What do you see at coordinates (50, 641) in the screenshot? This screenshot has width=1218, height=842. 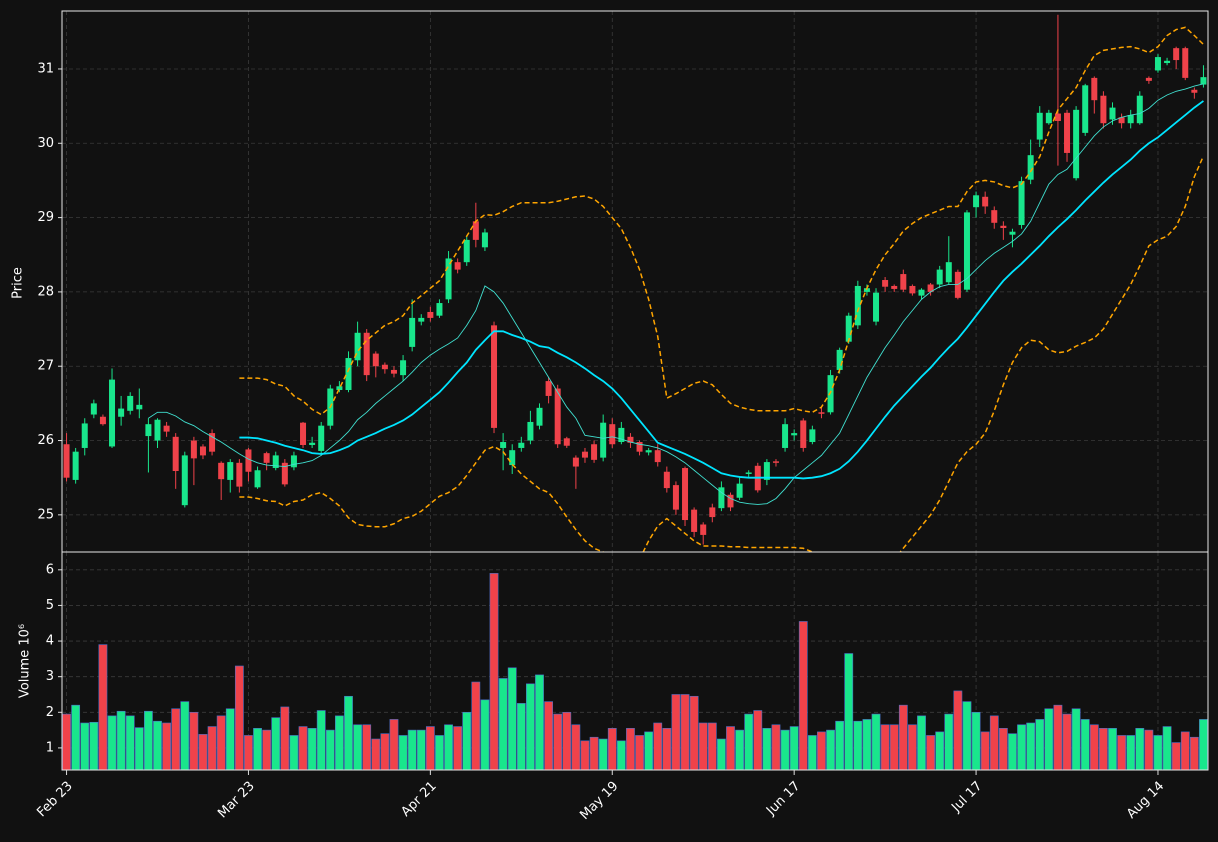 I see `y-tick-label: 4` at bounding box center [50, 641].